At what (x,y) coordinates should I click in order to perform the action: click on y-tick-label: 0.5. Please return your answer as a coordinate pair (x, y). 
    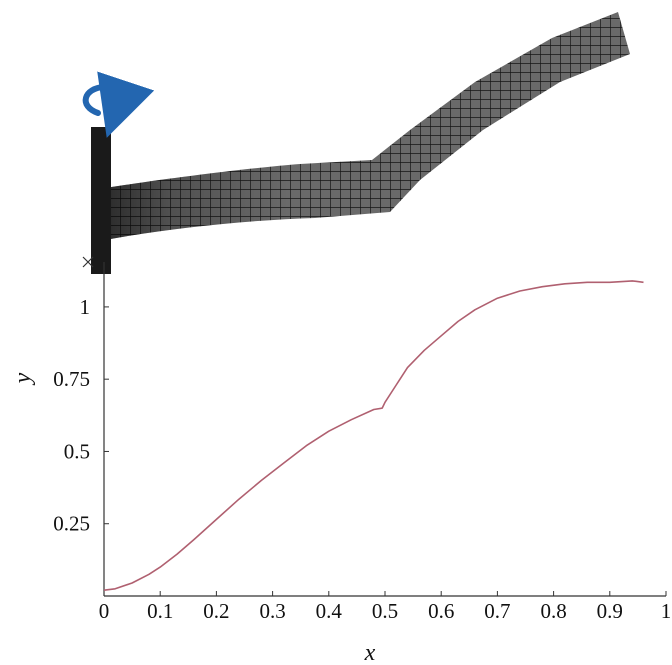
    Looking at the image, I should click on (77, 451).